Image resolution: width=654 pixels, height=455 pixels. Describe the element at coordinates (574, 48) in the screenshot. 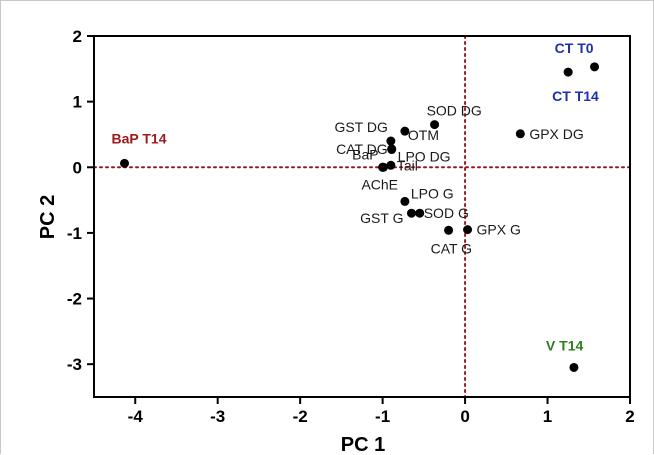

I see `label-ct-t0: CT T0` at that location.